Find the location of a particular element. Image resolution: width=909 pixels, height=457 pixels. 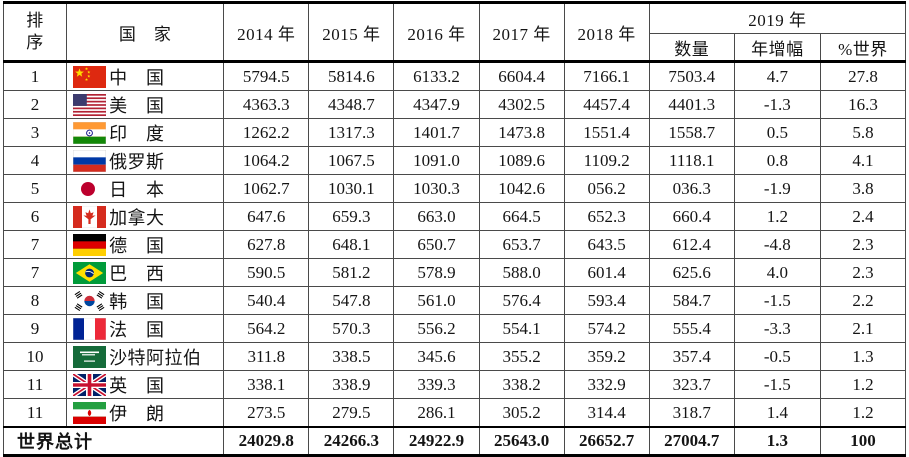

country-cell: 英 国 is located at coordinates (145, 384).